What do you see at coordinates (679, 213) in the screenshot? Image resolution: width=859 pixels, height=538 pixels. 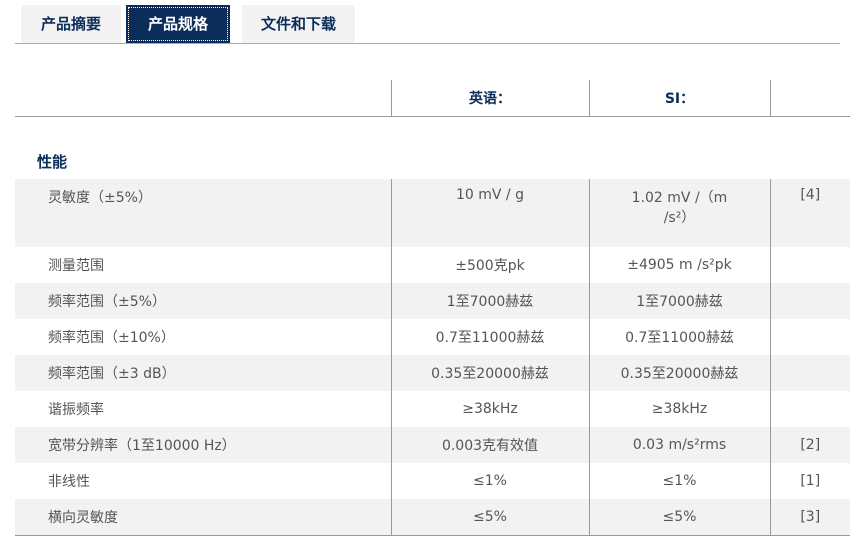 I see `row-si: 1.02 mV /（m /s²）` at bounding box center [679, 213].